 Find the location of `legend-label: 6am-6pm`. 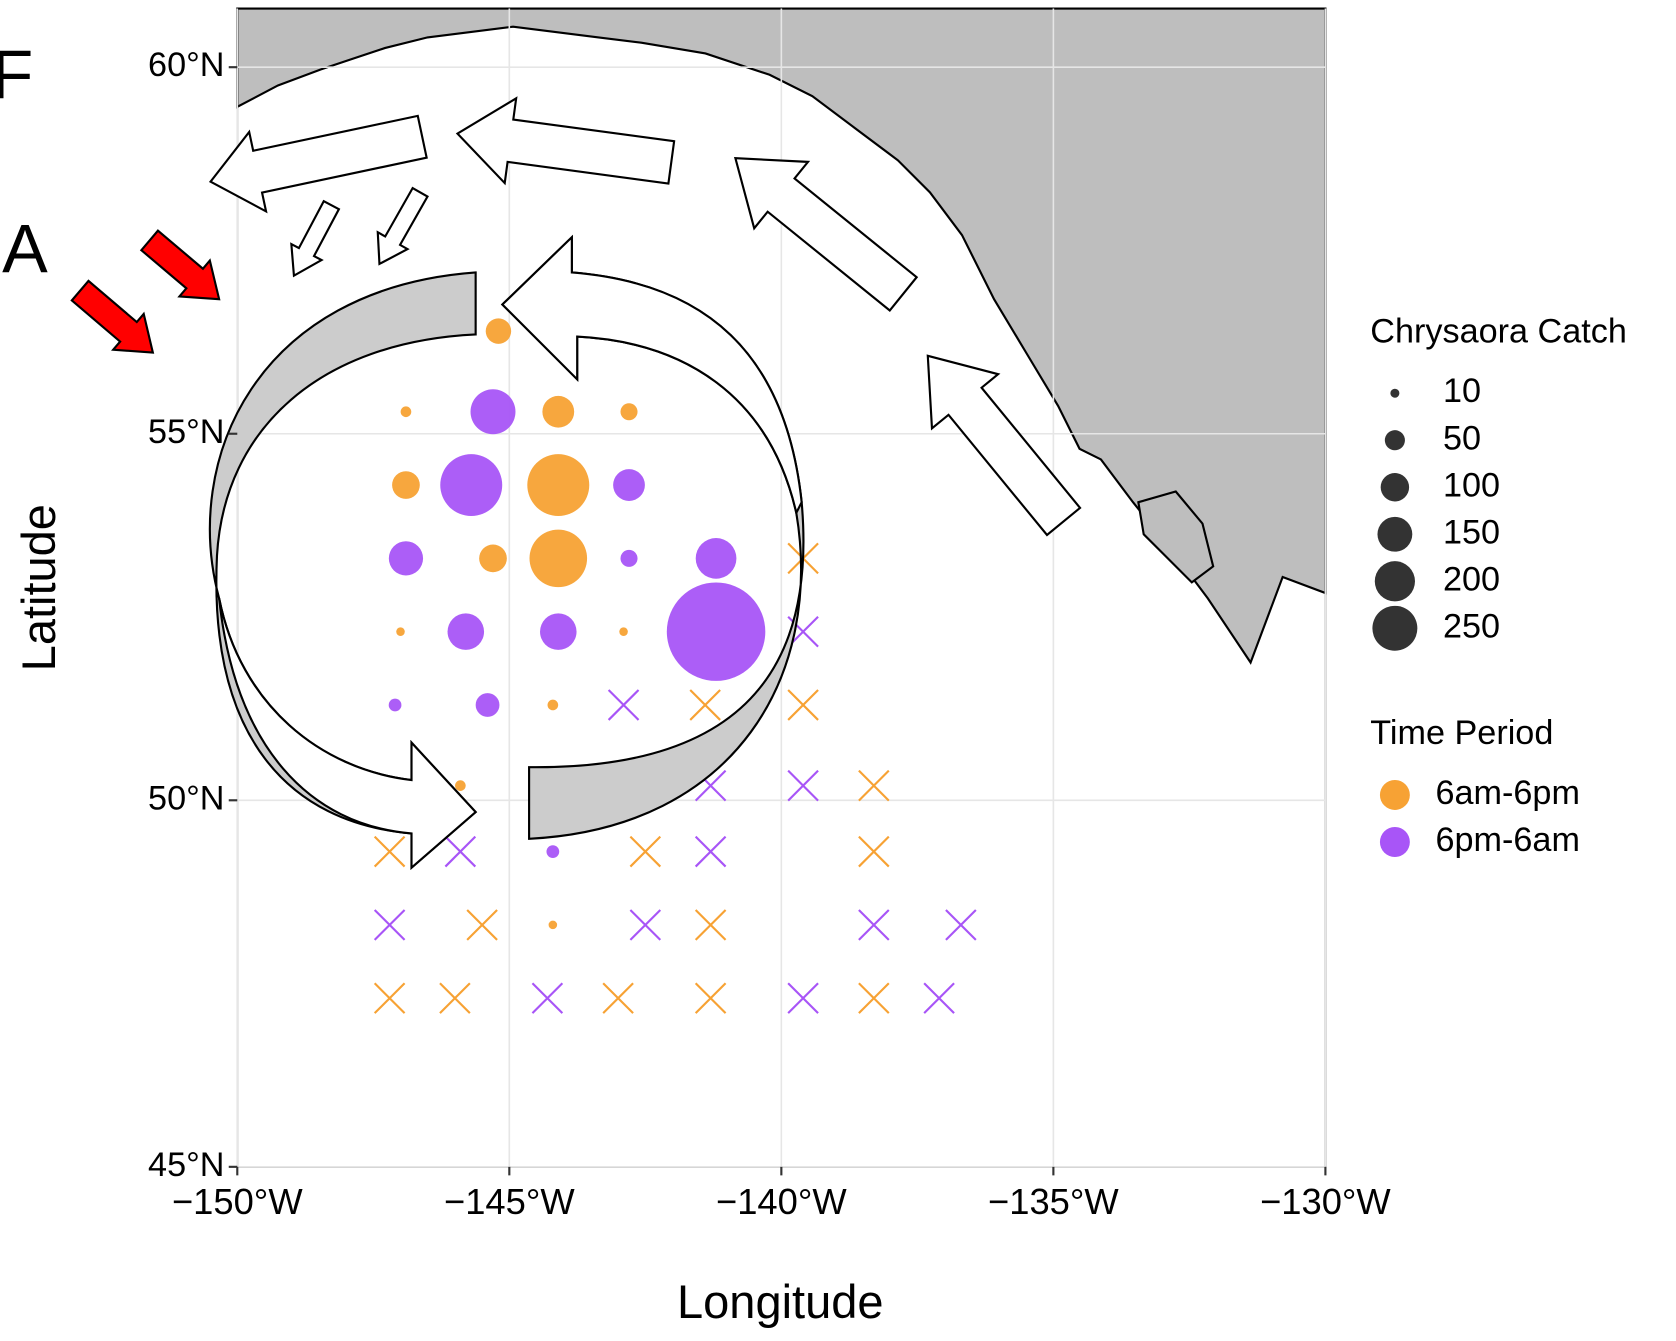

legend-label: 6am-6pm is located at coordinates (1508, 793).